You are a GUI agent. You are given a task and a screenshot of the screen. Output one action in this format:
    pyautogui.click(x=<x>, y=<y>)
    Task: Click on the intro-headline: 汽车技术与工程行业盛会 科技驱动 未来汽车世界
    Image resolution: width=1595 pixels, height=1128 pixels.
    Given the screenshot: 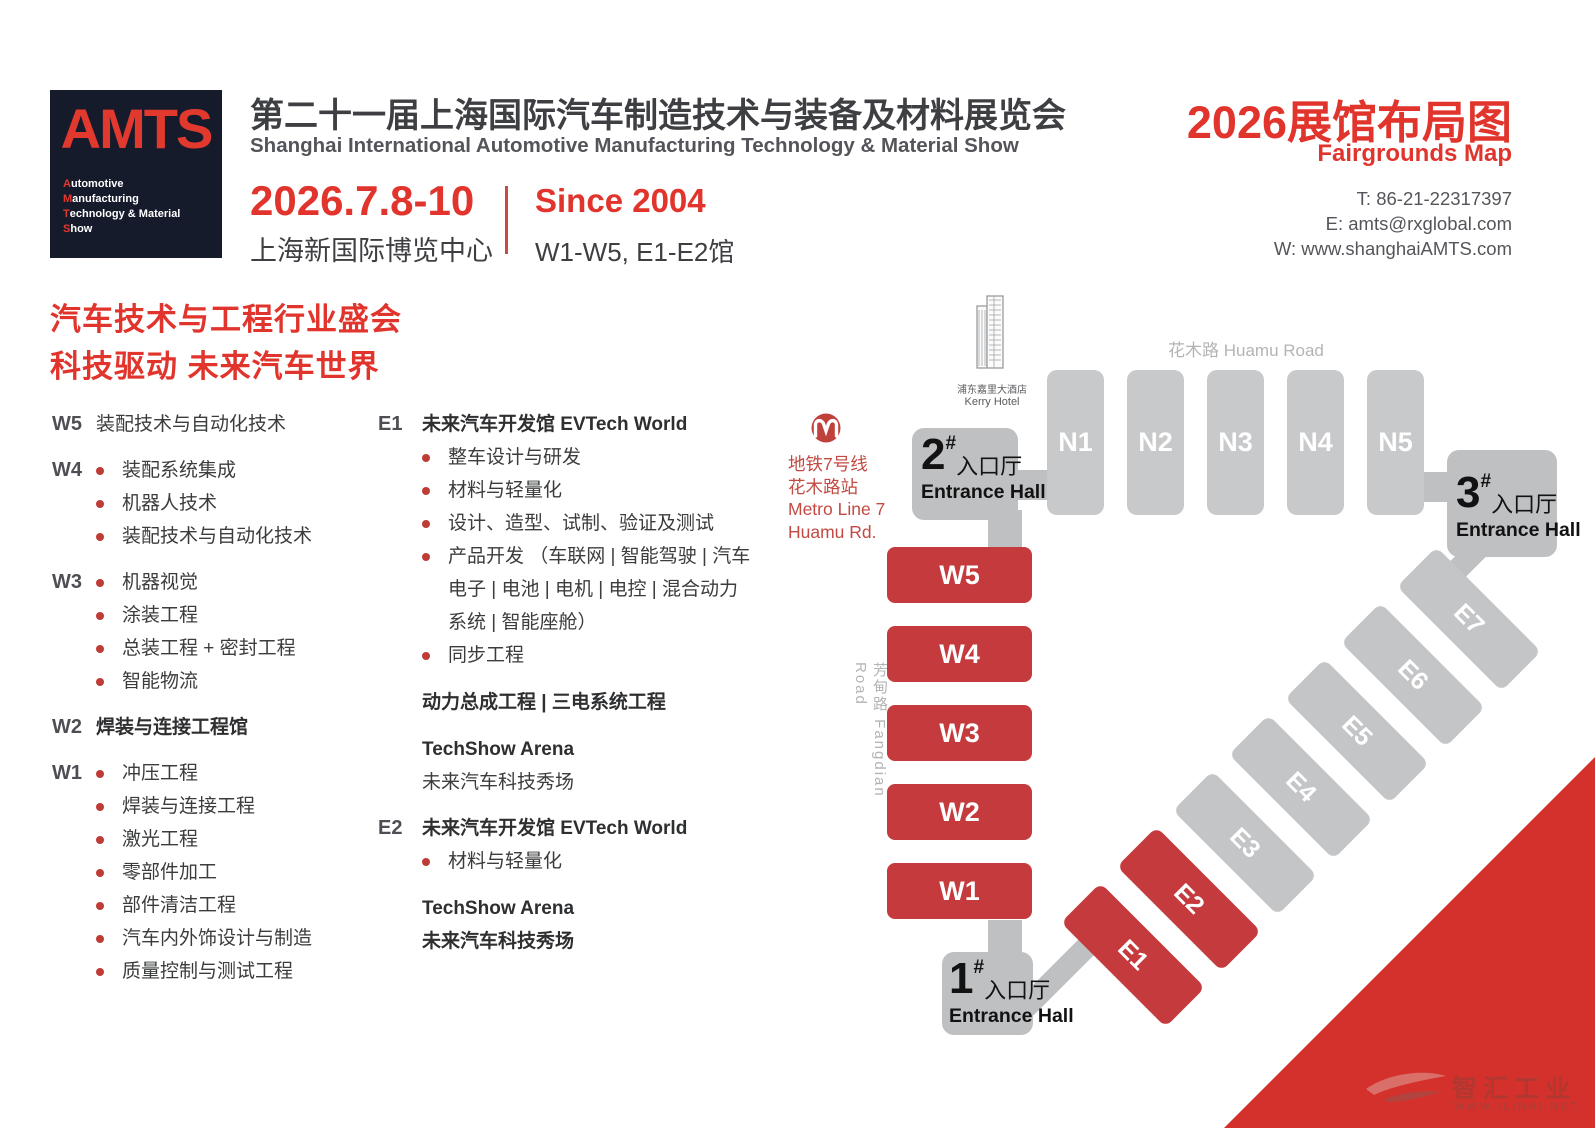 What is the action you would take?
    pyautogui.click(x=226, y=343)
    